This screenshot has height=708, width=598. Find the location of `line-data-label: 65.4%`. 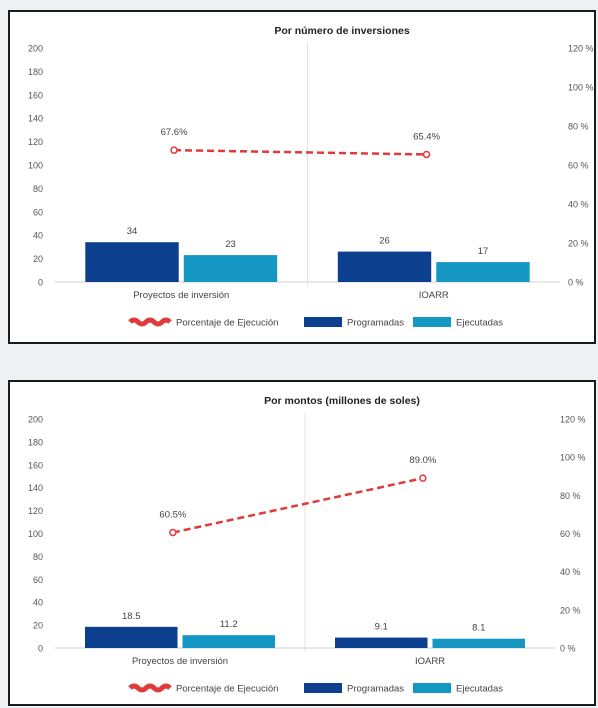

line-data-label: 65.4% is located at coordinates (426, 136).